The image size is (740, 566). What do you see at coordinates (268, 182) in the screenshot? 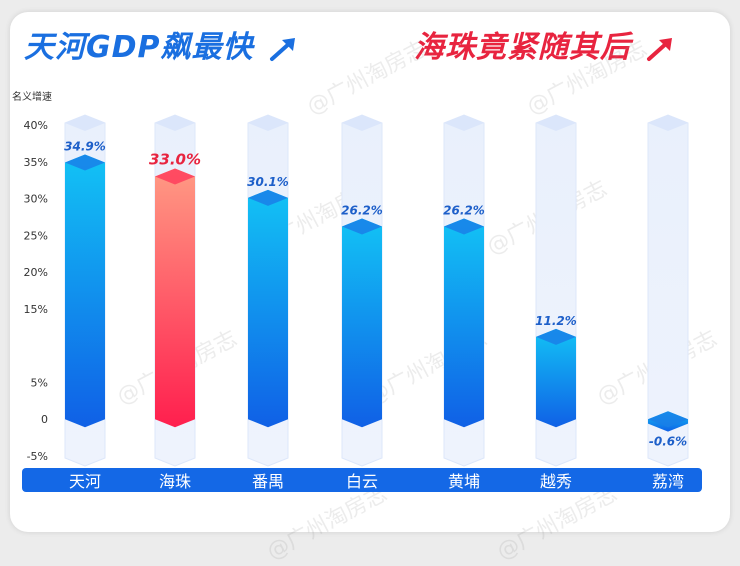
I see `value-label: 30.1%` at bounding box center [268, 182].